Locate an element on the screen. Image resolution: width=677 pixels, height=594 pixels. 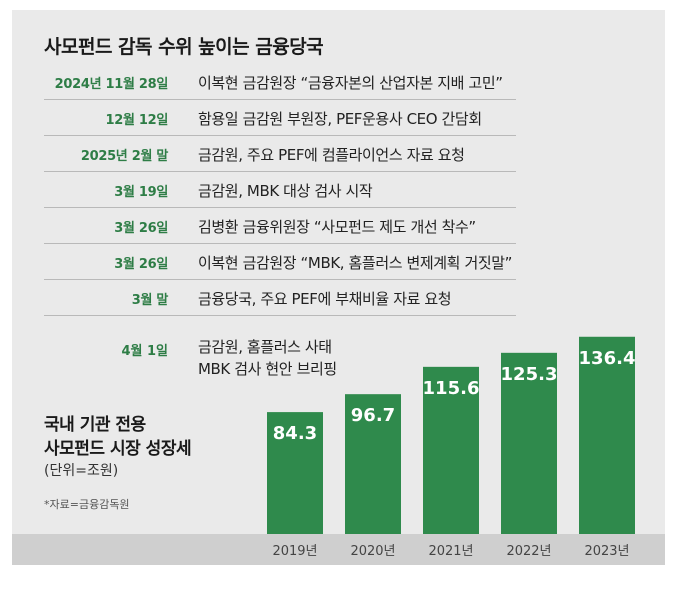
timeline-event: 이복현 금감원장 “MBK, 홈플러스 변제계획 거짓말” is located at coordinates (355, 263).